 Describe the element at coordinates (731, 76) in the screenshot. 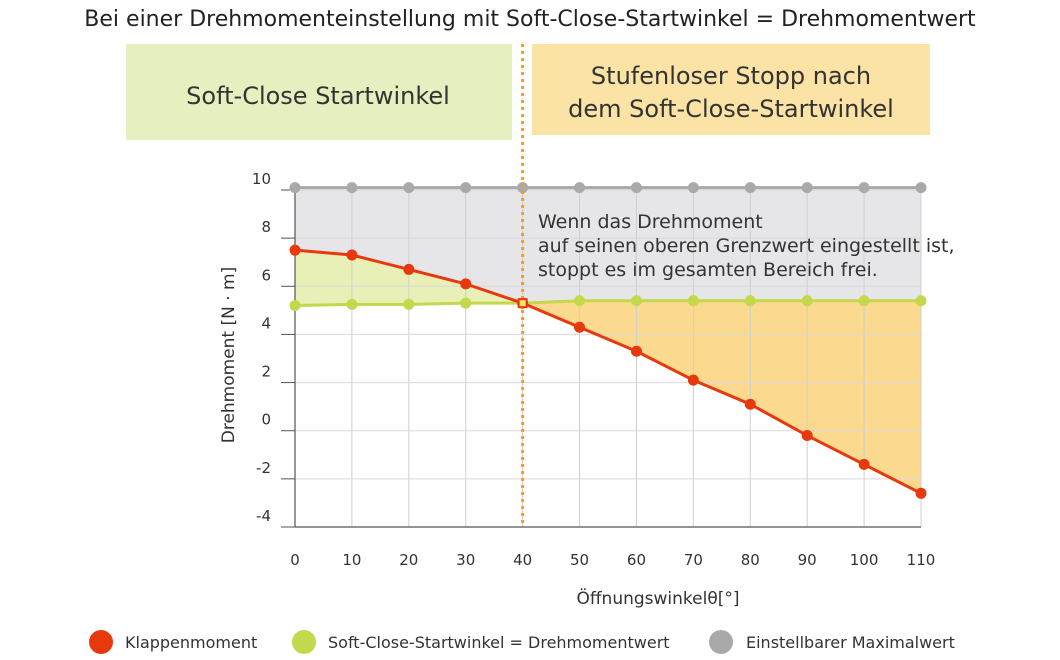

I see `right-zone-label-line1: Stufenloser Stopp nach` at that location.